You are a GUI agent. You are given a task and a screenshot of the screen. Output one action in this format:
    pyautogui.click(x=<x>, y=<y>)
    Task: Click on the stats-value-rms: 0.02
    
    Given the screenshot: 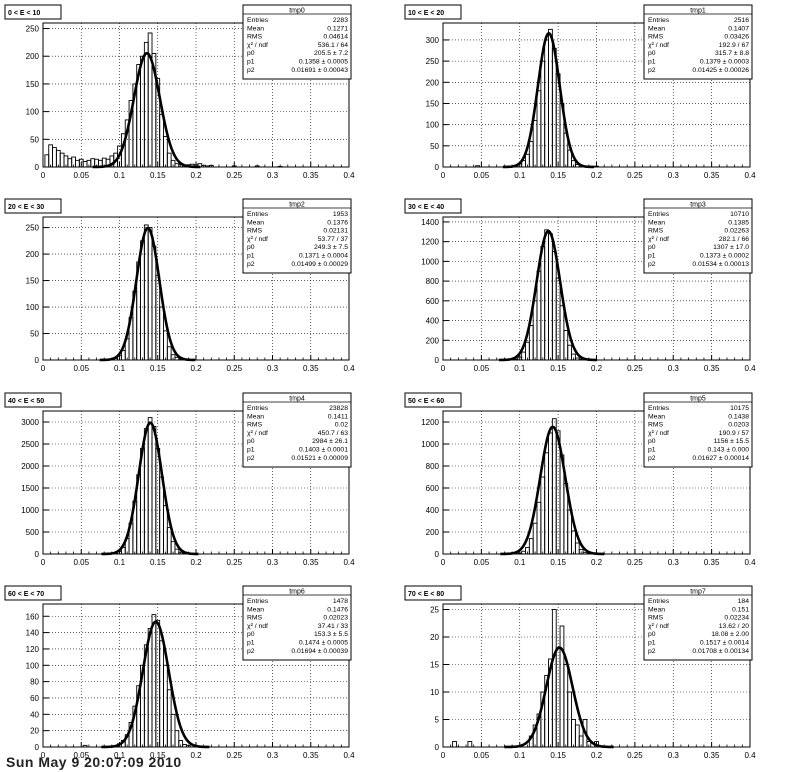 What is the action you would take?
    pyautogui.click(x=341, y=425)
    